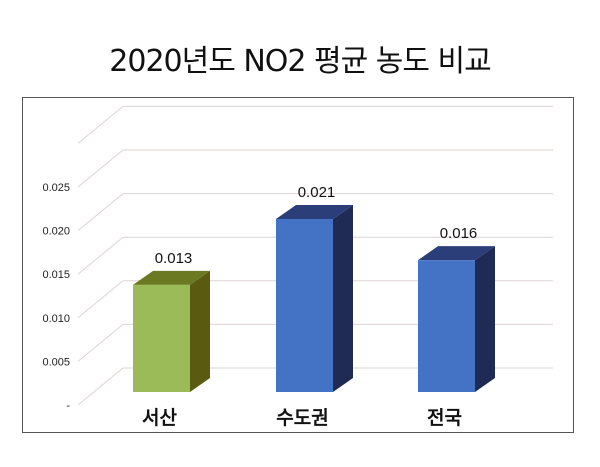 This screenshot has height=467, width=600. I want to click on x-category-label: 수도권, so click(302, 418).